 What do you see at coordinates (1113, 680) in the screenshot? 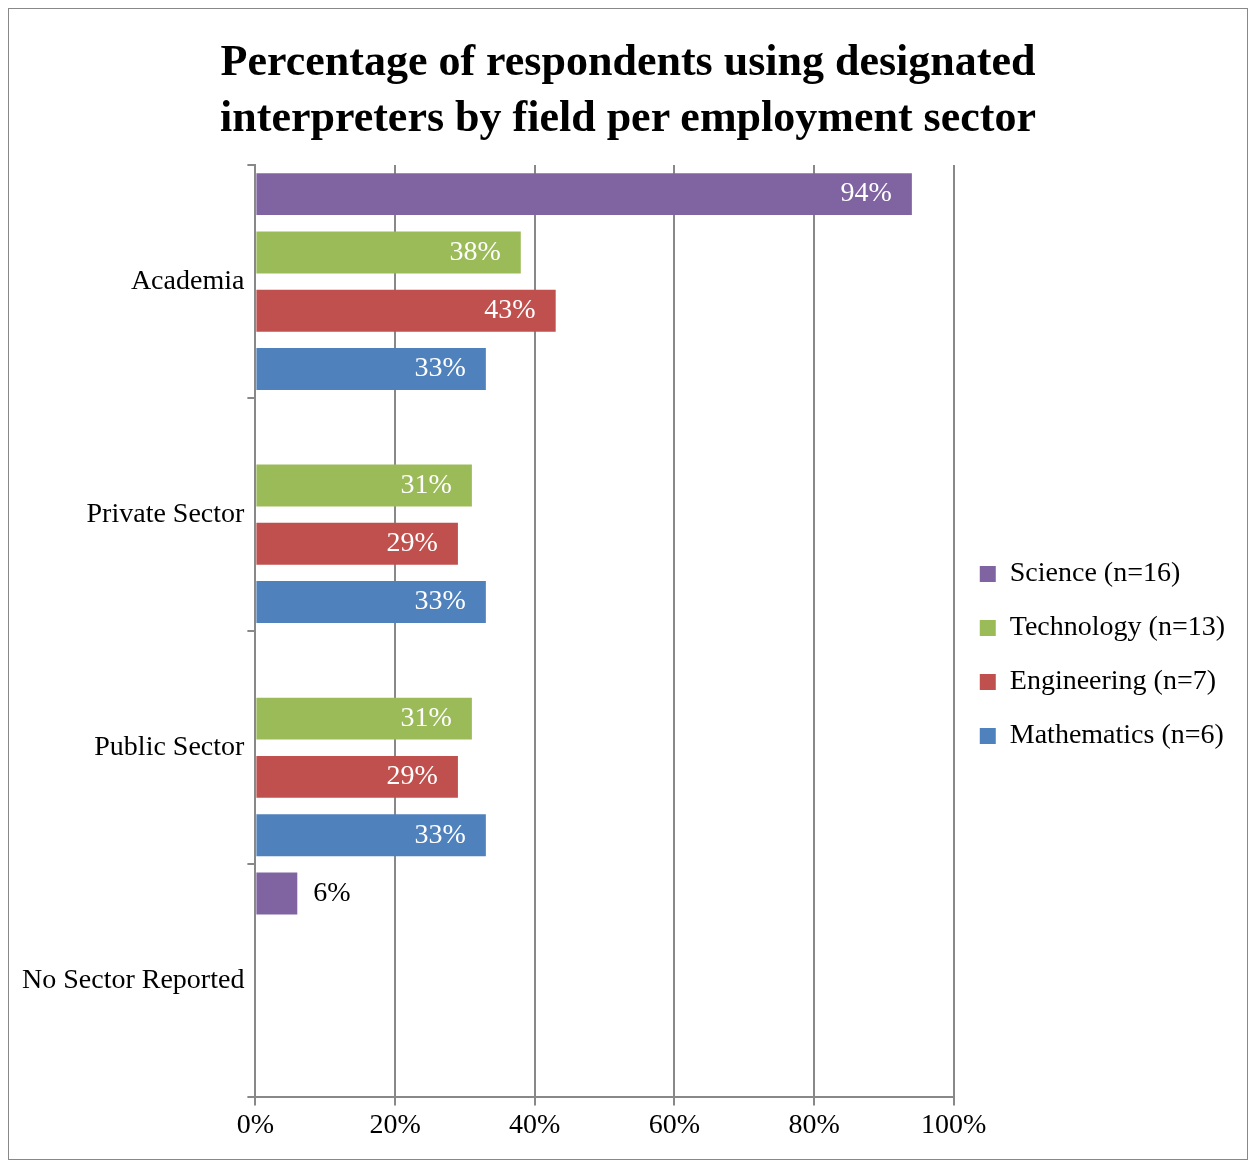
I see `legend-label: Engineering (n=7)` at bounding box center [1113, 680].